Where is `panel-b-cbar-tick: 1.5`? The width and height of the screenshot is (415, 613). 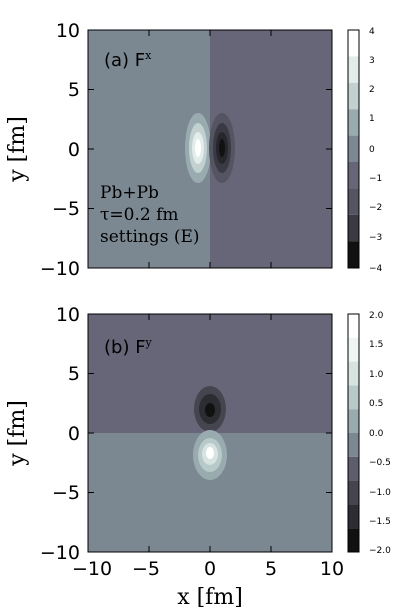 panel-b-cbar-tick: 1.5 is located at coordinates (376, 345).